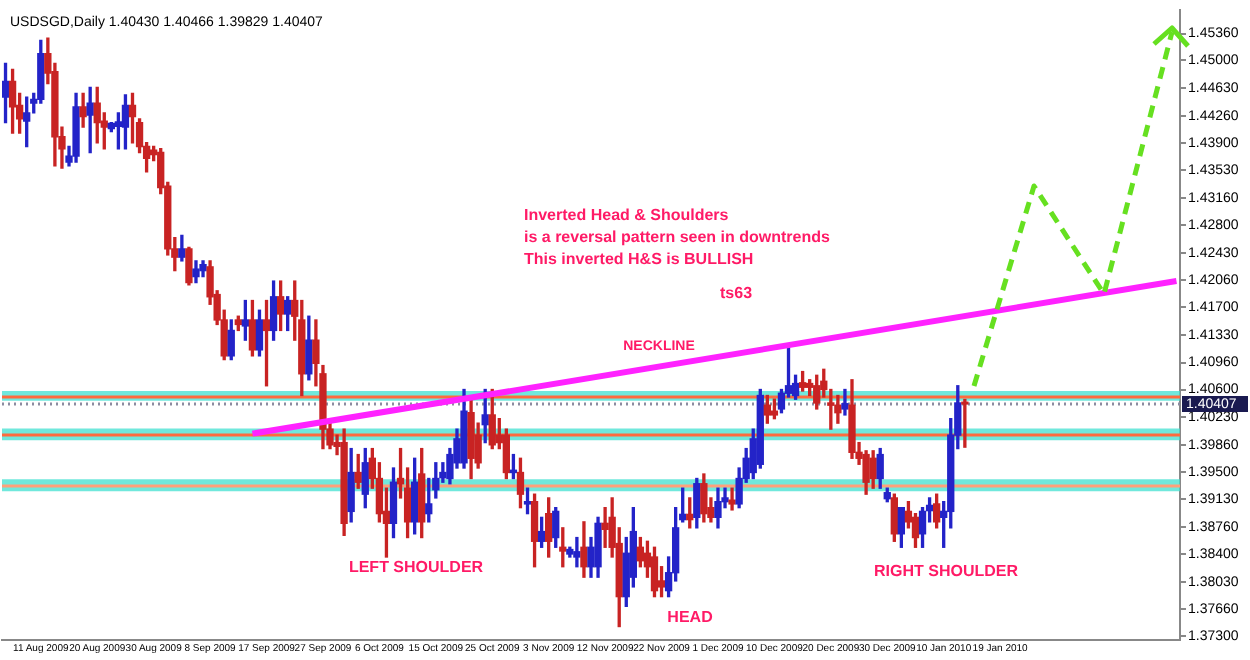  What do you see at coordinates (677, 237) in the screenshot?
I see `annotation: is a reversal pattern seen in downtrends` at bounding box center [677, 237].